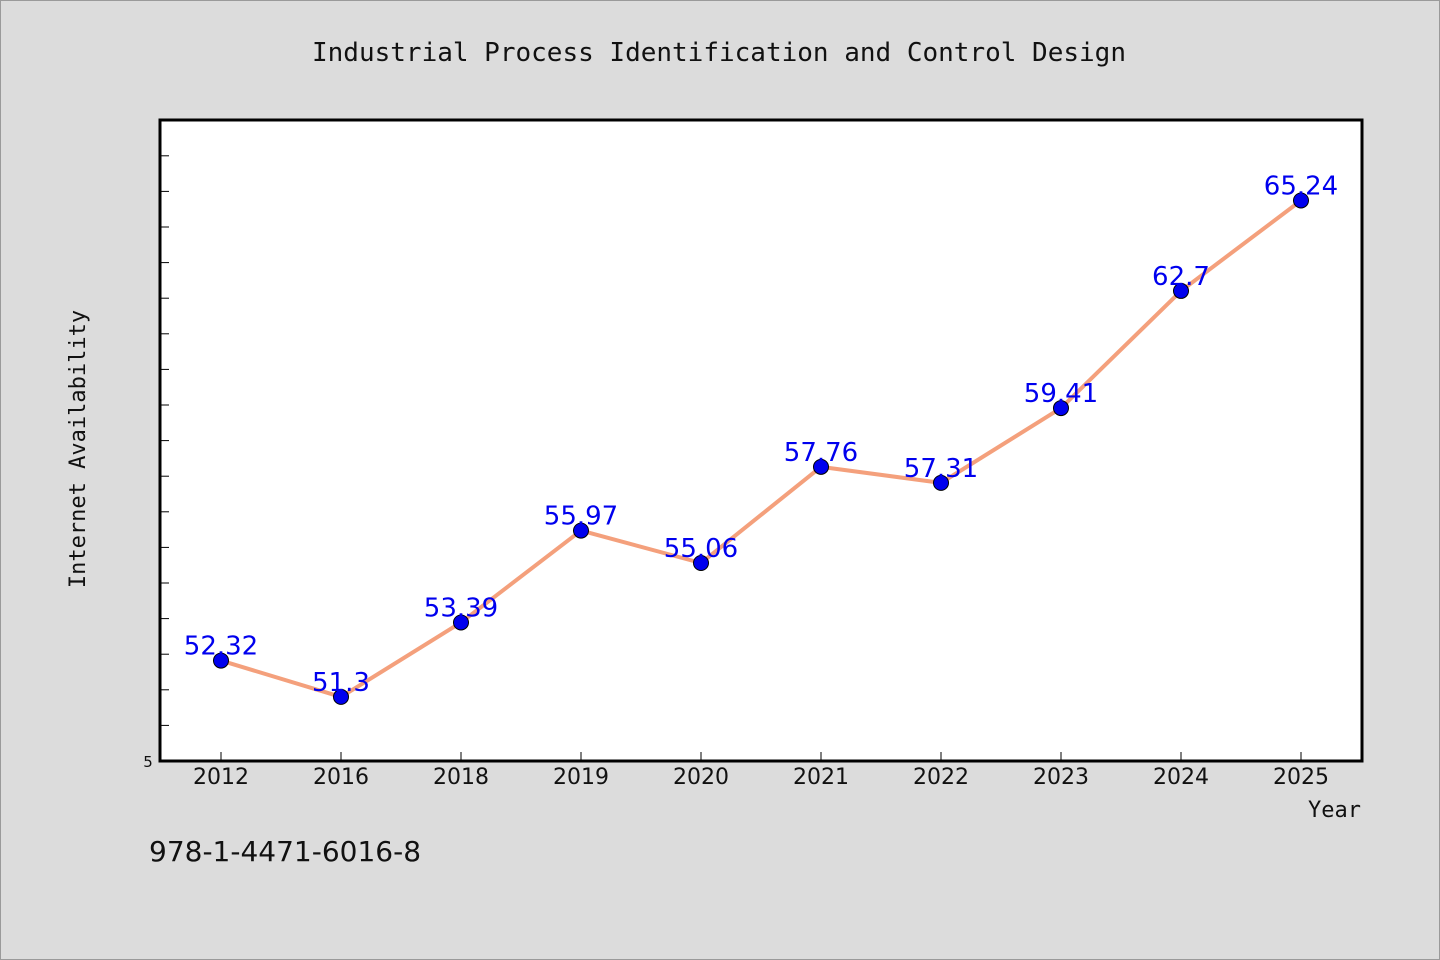  Describe the element at coordinates (581, 517) in the screenshot. I see `data-label: 55.97` at that location.